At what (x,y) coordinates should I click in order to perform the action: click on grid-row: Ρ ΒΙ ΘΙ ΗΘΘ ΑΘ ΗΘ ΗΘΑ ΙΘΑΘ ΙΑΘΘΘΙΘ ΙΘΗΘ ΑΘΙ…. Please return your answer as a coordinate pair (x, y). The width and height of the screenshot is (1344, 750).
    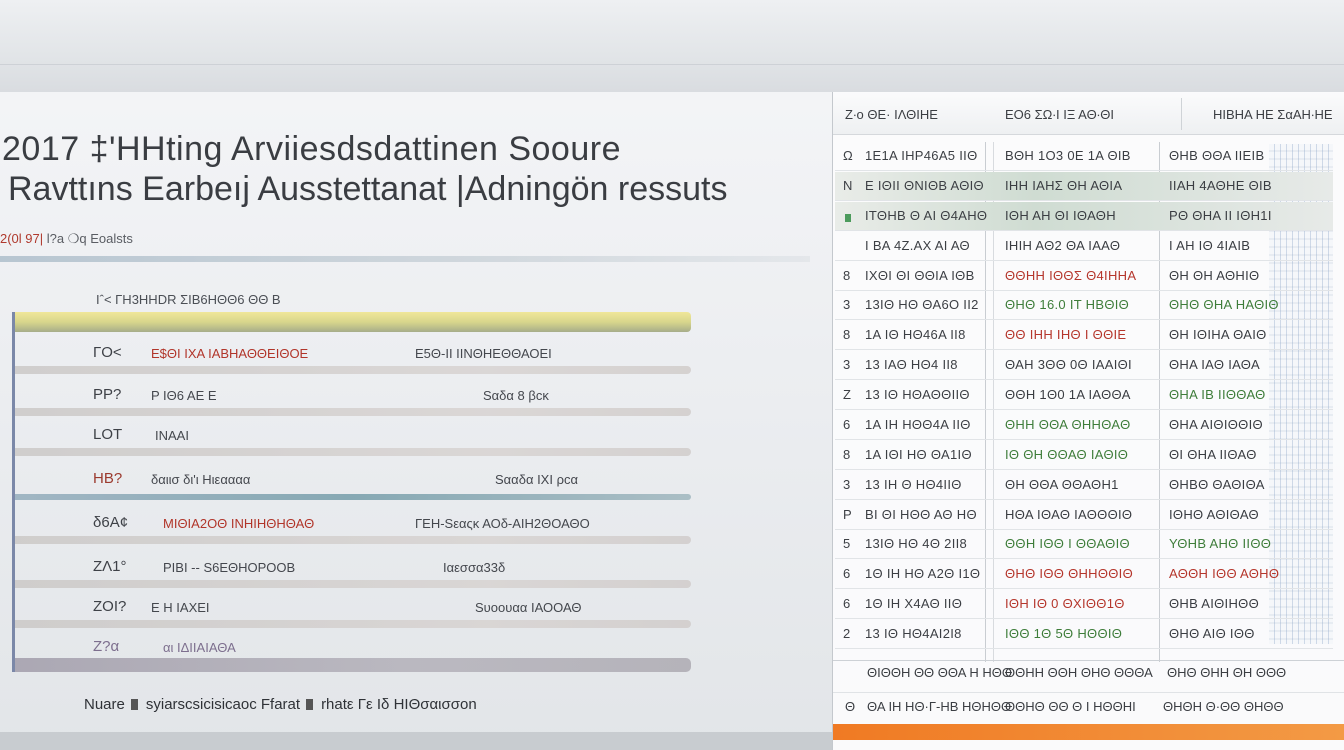
    Looking at the image, I should click on (1084, 515).